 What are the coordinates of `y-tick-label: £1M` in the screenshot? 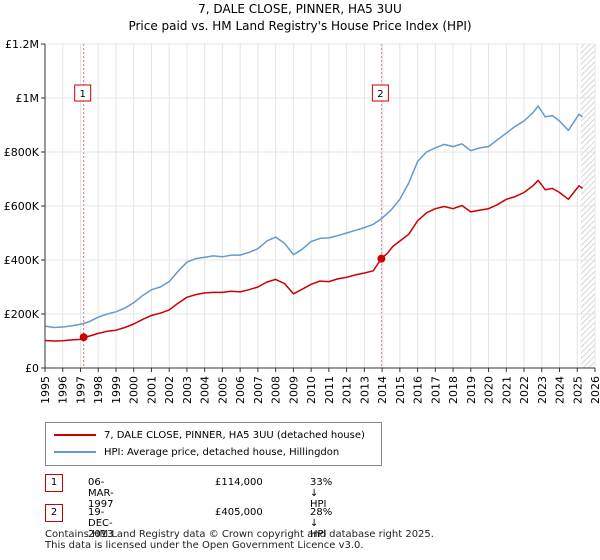 It's located at (28, 98).